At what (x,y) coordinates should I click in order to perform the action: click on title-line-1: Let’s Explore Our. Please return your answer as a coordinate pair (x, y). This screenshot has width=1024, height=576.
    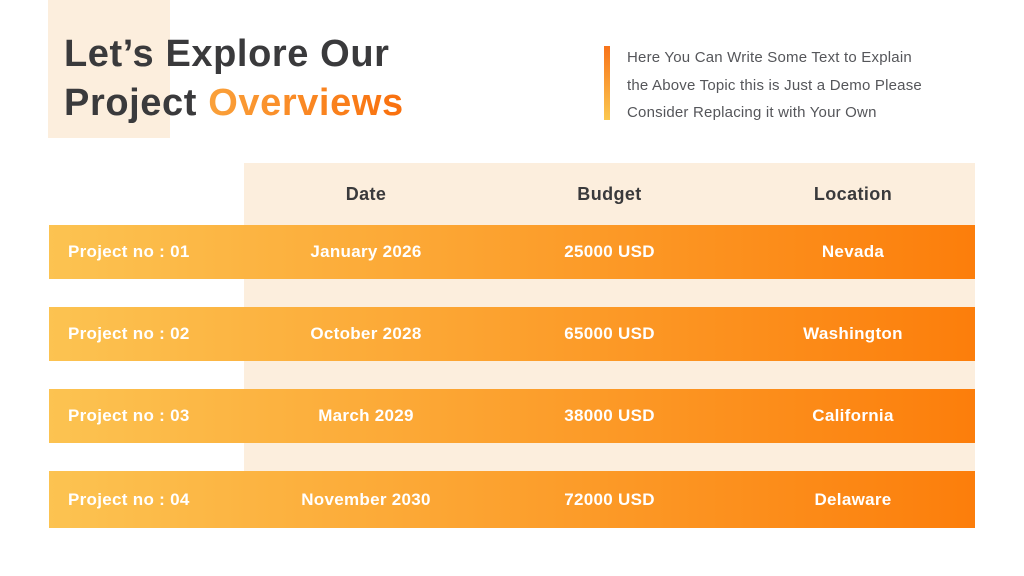
    Looking at the image, I should click on (227, 54).